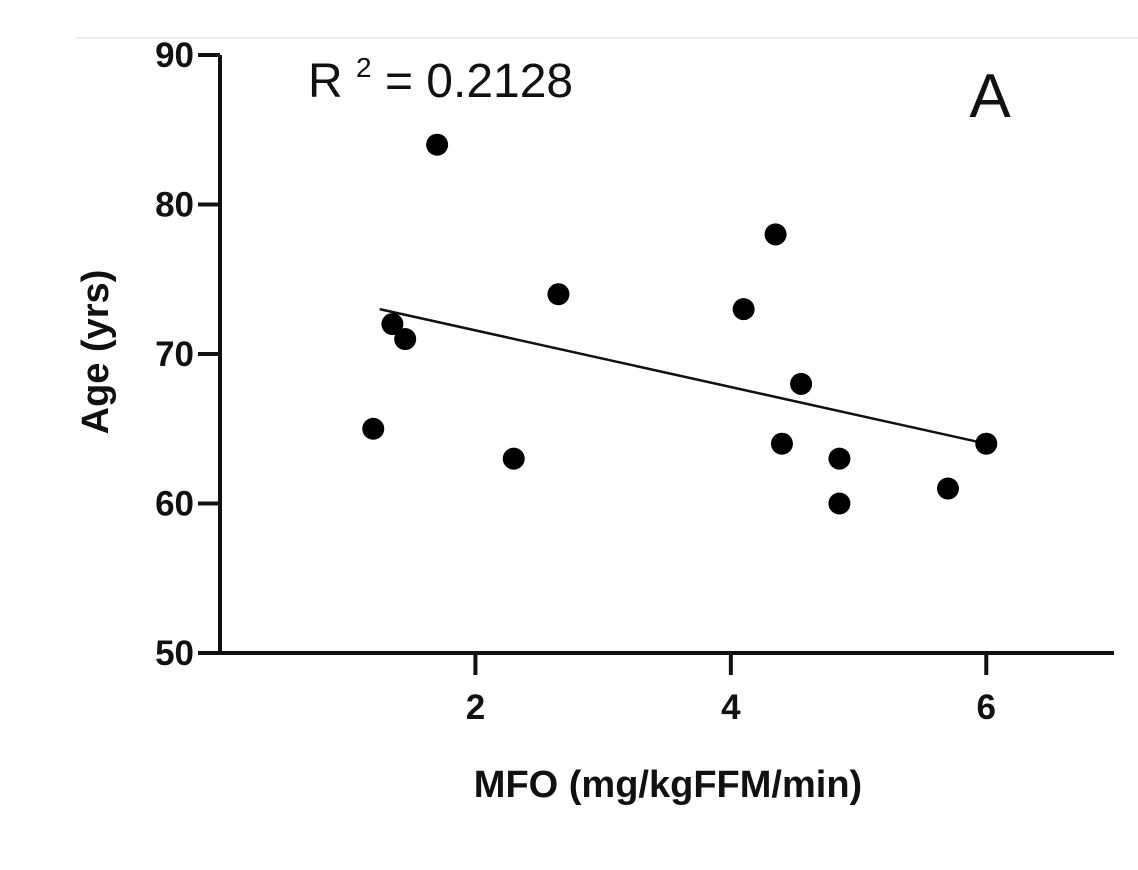  Describe the element at coordinates (364, 67) in the screenshot. I see `r-squared-superscript: 2` at that location.